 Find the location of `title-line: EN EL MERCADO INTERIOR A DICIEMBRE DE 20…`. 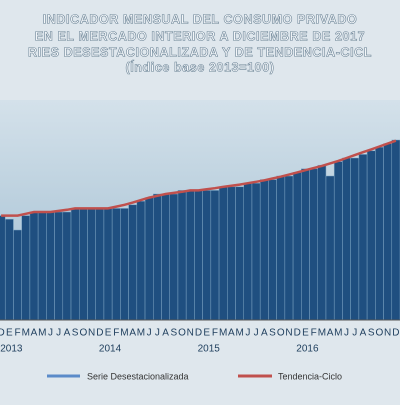

title-line: EN EL MERCADO INTERIOR A DICIEMBRE DE 20… is located at coordinates (200, 36).